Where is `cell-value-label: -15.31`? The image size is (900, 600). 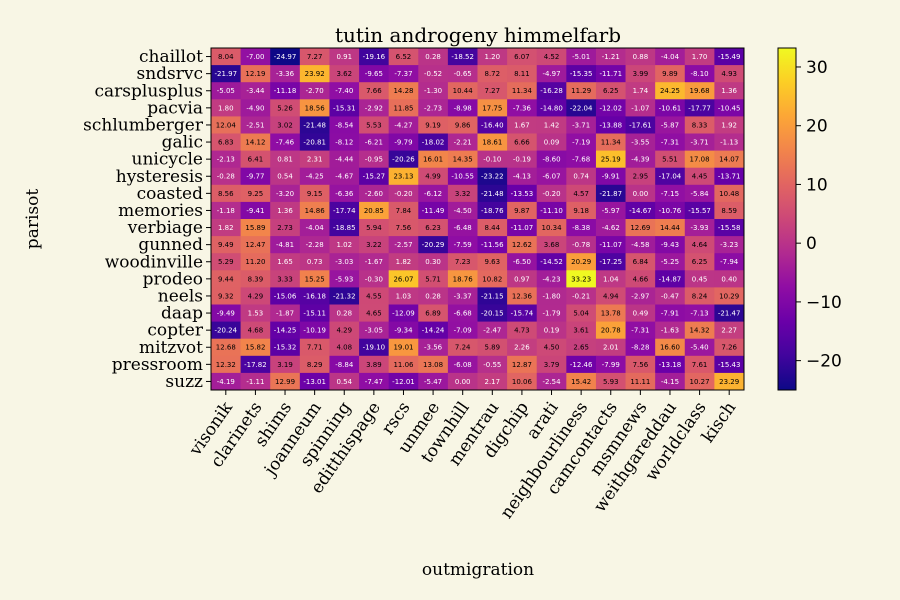
cell-value-label: -15.31 is located at coordinates (344, 108).